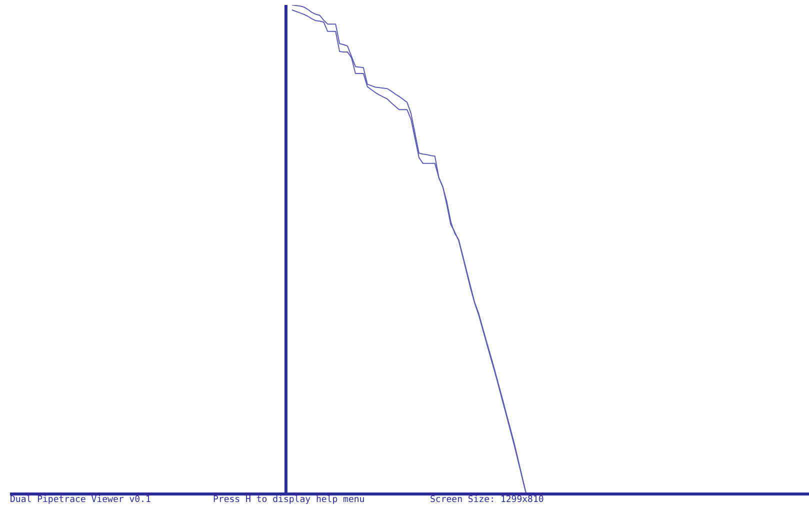 The width and height of the screenshot is (809, 508). I want to click on text: Screen Size: 1299x810, so click(487, 500).